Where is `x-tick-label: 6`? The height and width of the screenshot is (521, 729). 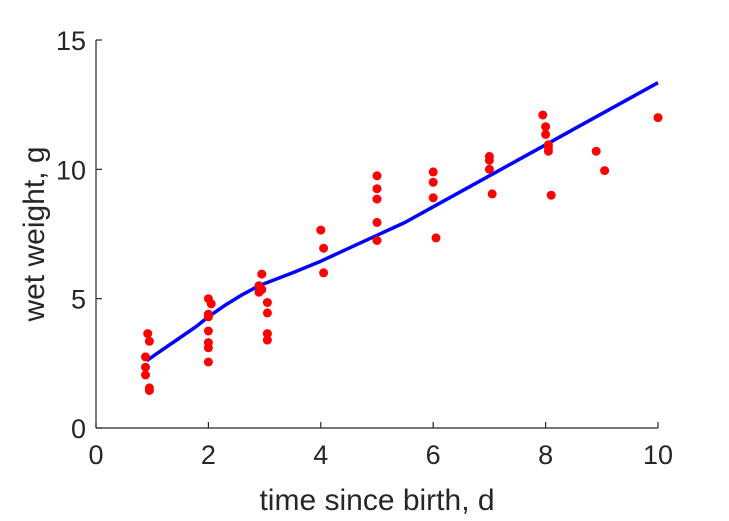 x-tick-label: 6 is located at coordinates (433, 455).